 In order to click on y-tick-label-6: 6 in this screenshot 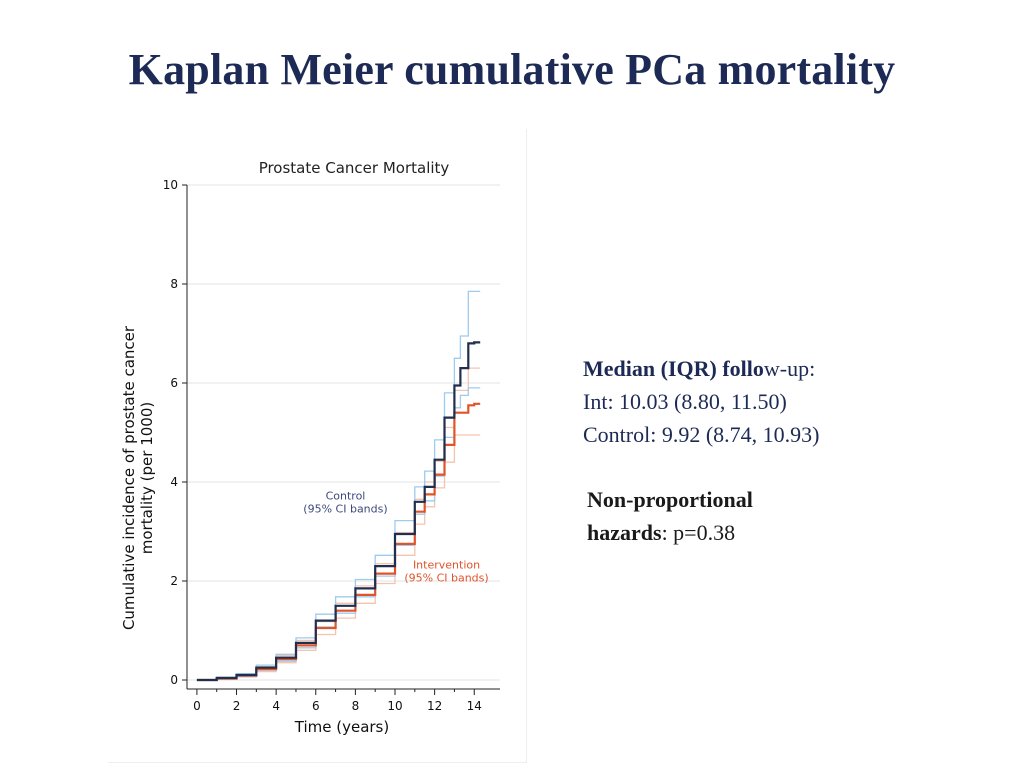, I will do `click(174, 383)`.